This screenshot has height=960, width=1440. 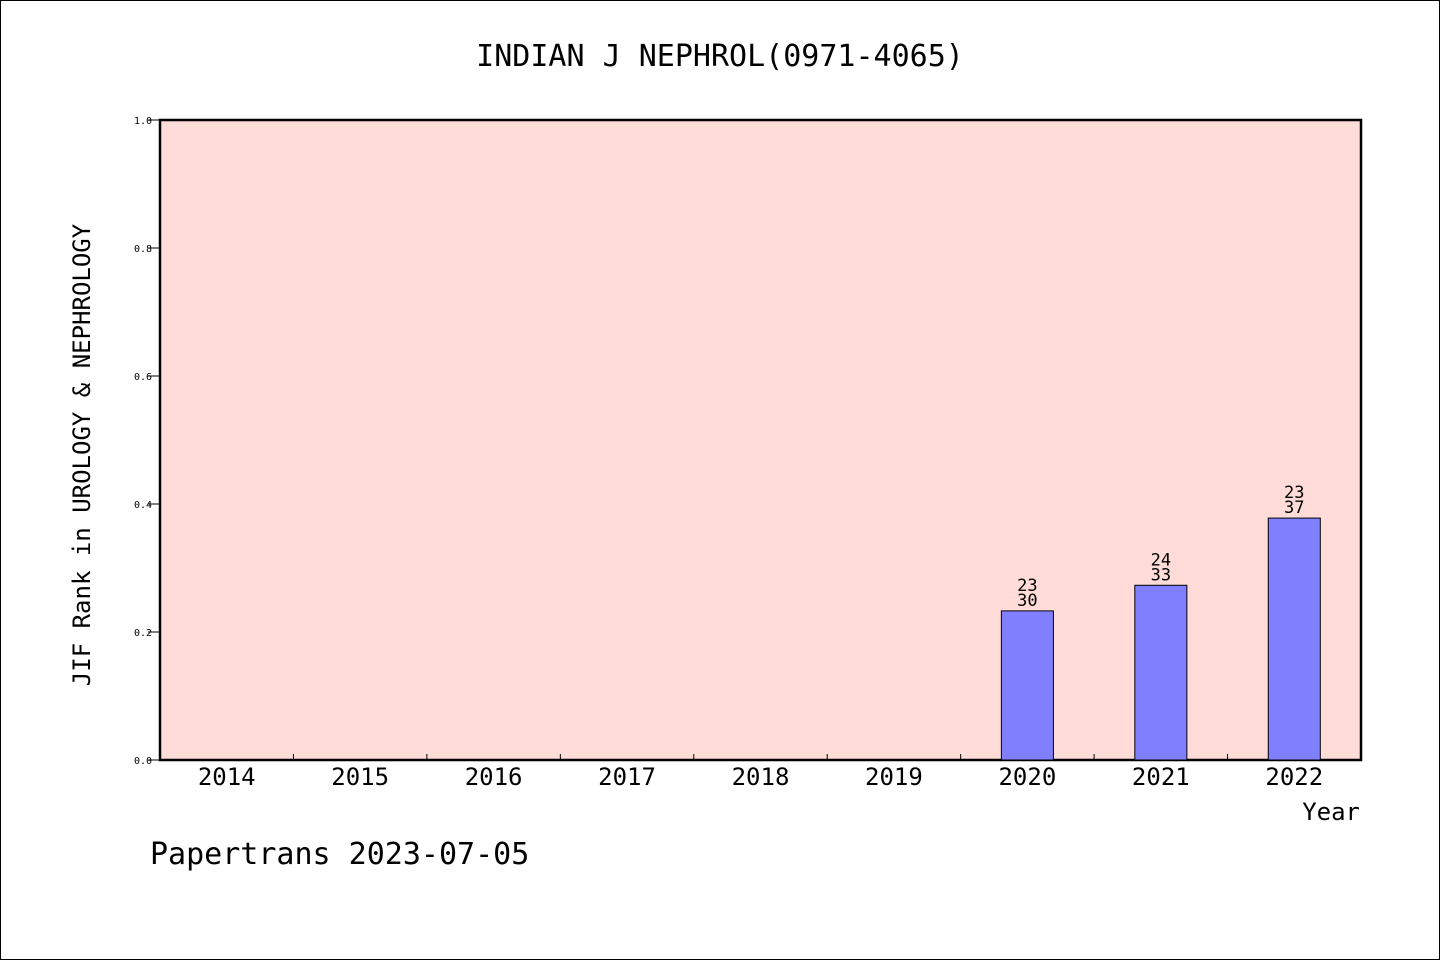 I want to click on y-axis-label: JIF Rank in UROLOGY & NEPHROLOGY, so click(x=82, y=454).